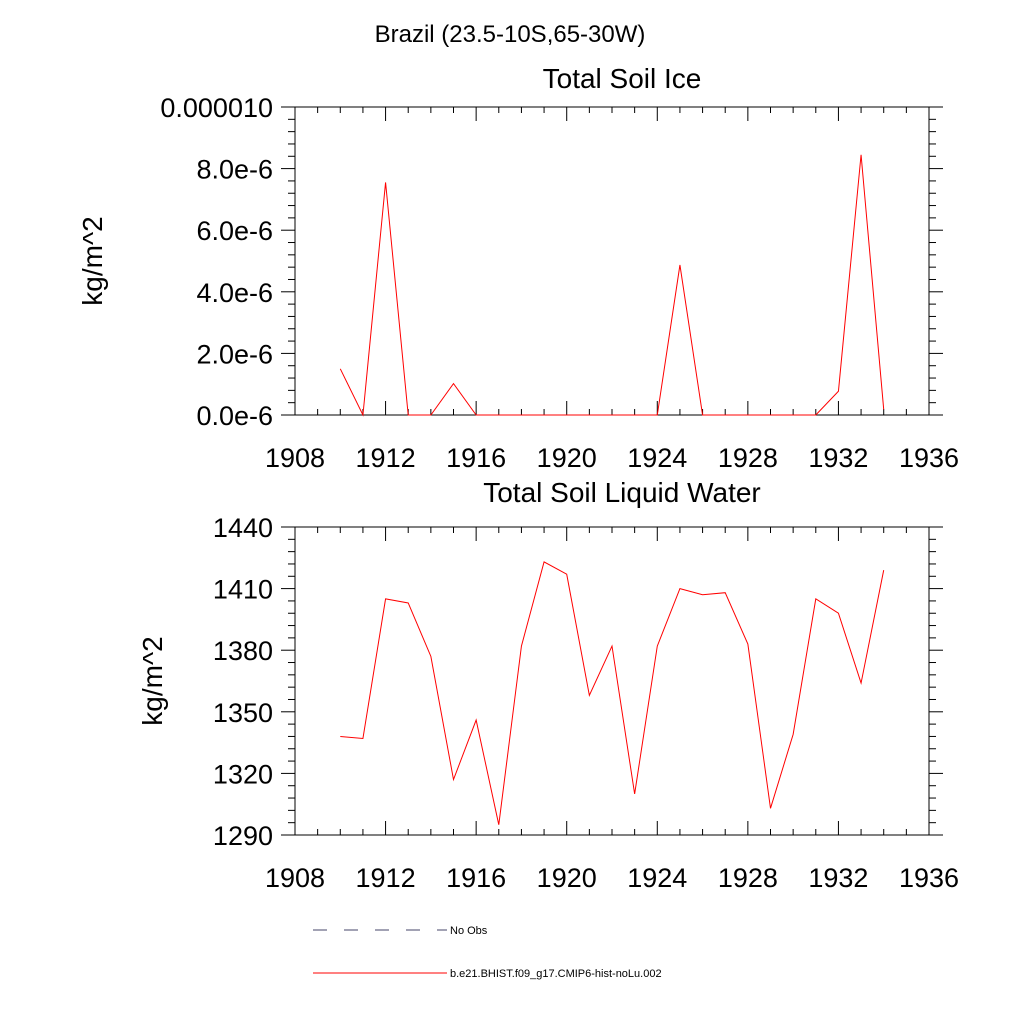 The width and height of the screenshot is (1024, 1024). Describe the element at coordinates (234, 354) in the screenshot. I see `y-tick-label: 2.0e-6` at that location.